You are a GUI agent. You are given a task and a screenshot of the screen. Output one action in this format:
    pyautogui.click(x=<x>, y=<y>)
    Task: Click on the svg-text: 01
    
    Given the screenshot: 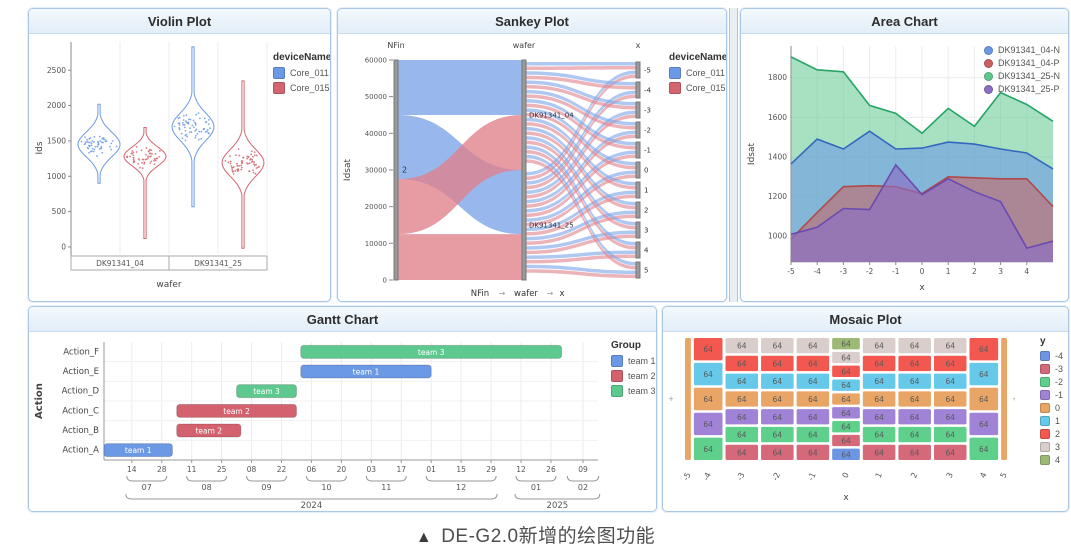 What is the action you would take?
    pyautogui.click(x=431, y=469)
    